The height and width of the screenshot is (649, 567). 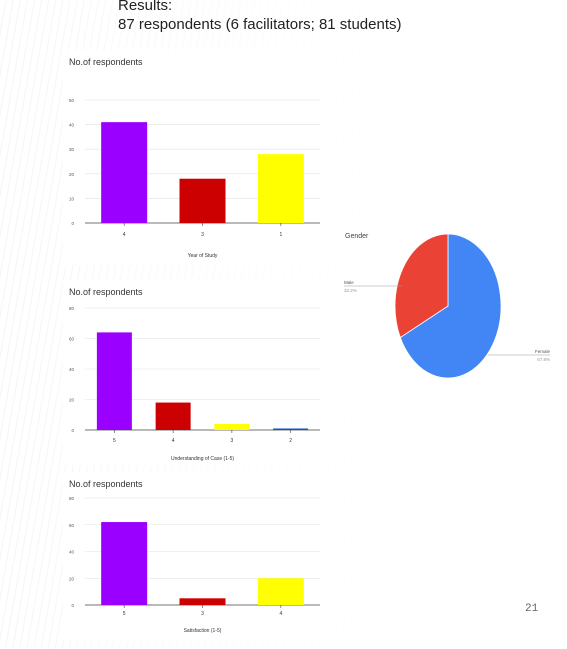 What do you see at coordinates (349, 282) in the screenshot?
I see `legend-label-male: Male` at bounding box center [349, 282].